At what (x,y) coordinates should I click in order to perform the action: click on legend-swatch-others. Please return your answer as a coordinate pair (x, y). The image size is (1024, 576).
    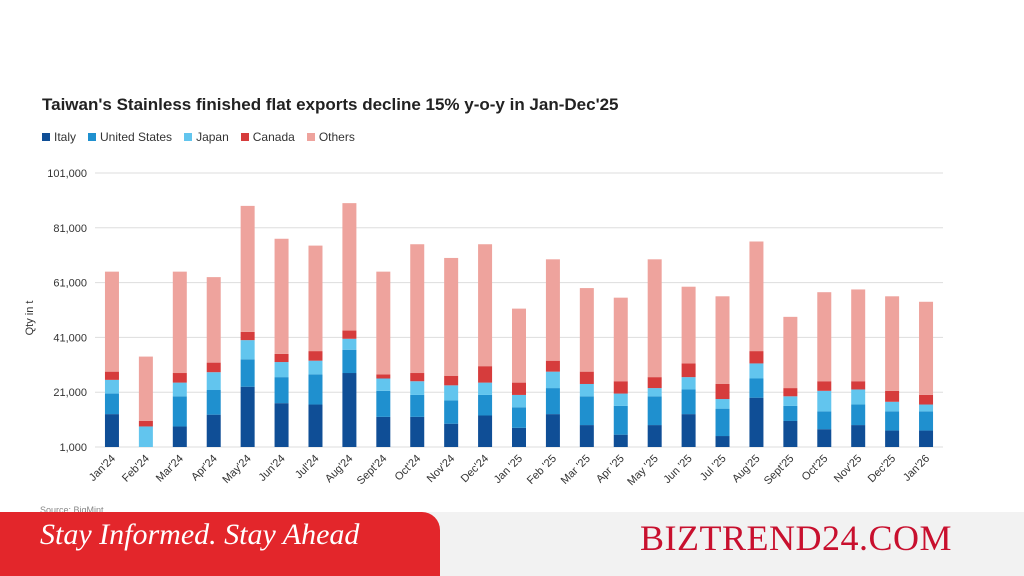
    Looking at the image, I should click on (310, 137).